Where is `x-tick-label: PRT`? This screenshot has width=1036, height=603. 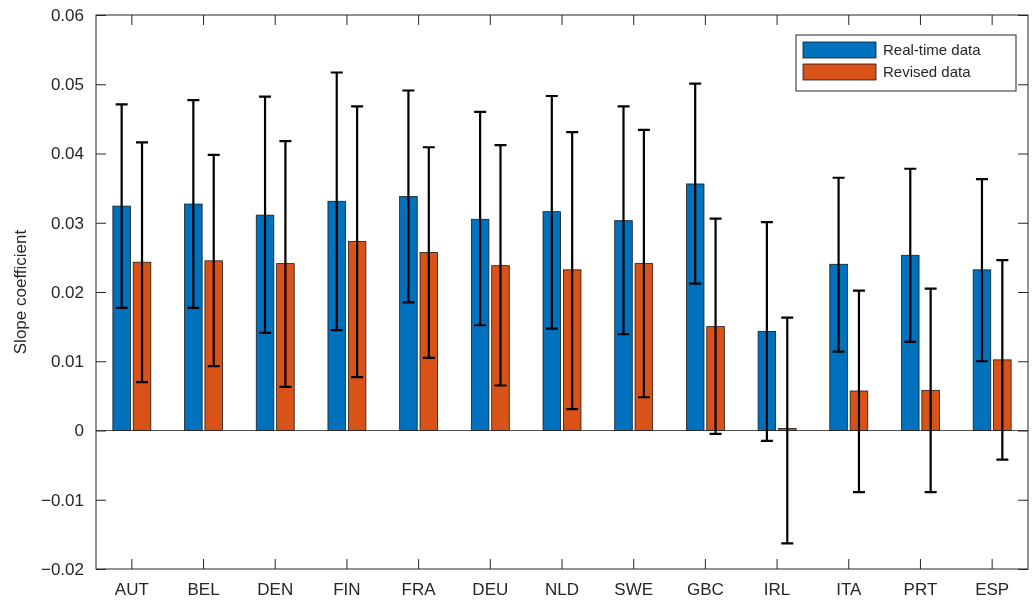
x-tick-label: PRT is located at coordinates (920, 590).